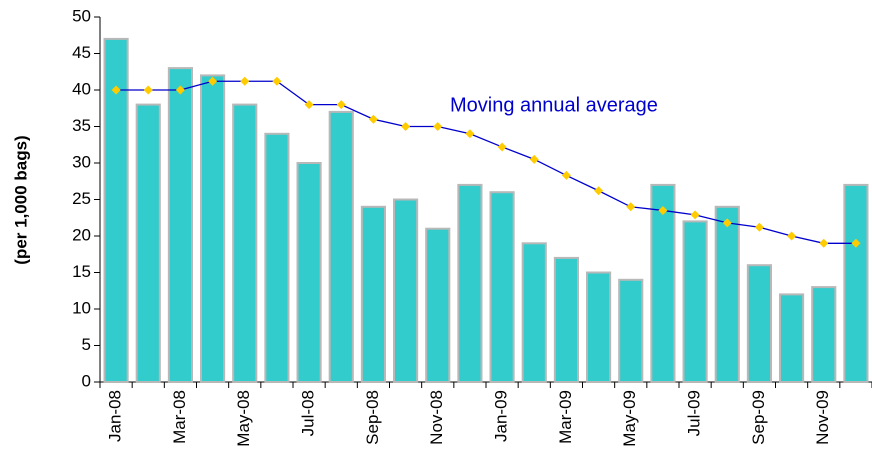 This screenshot has width=872, height=476. I want to click on y-tick-label: 5, so click(86, 344).